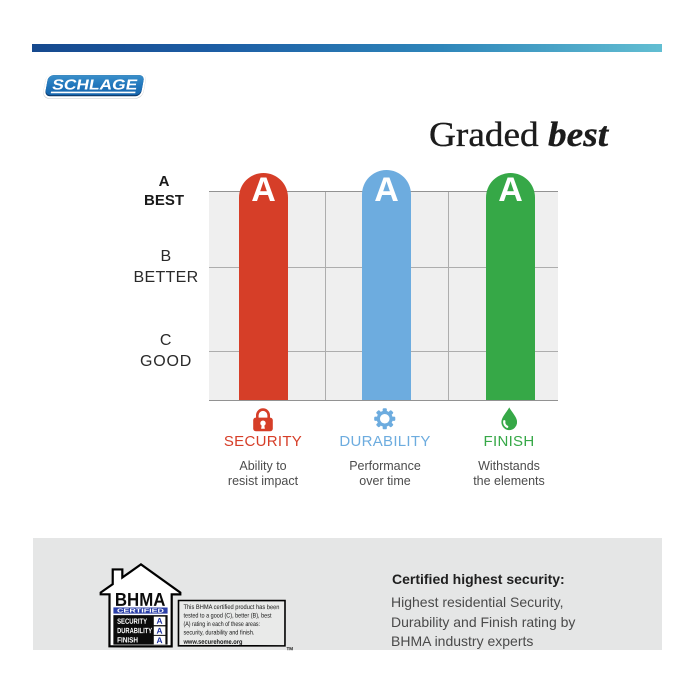 The height and width of the screenshot is (694, 694). I want to click on svg-text:(A) rating in each of these ar: (A) rating in each of these areas:, so click(221, 624).